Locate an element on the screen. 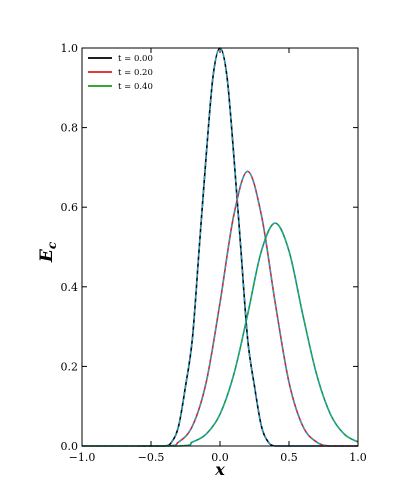  legend-label-2: t = 0.40 is located at coordinates (135, 87).